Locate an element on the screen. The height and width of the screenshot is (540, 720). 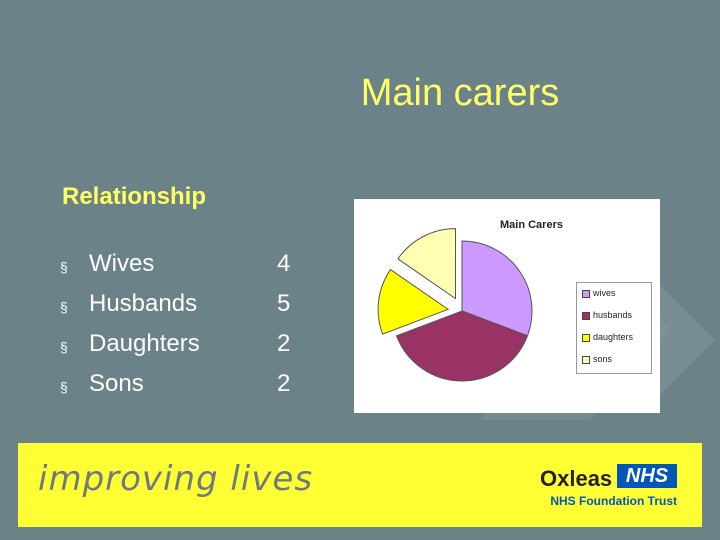
list-item: § Husbands 5 is located at coordinates (185, 306).